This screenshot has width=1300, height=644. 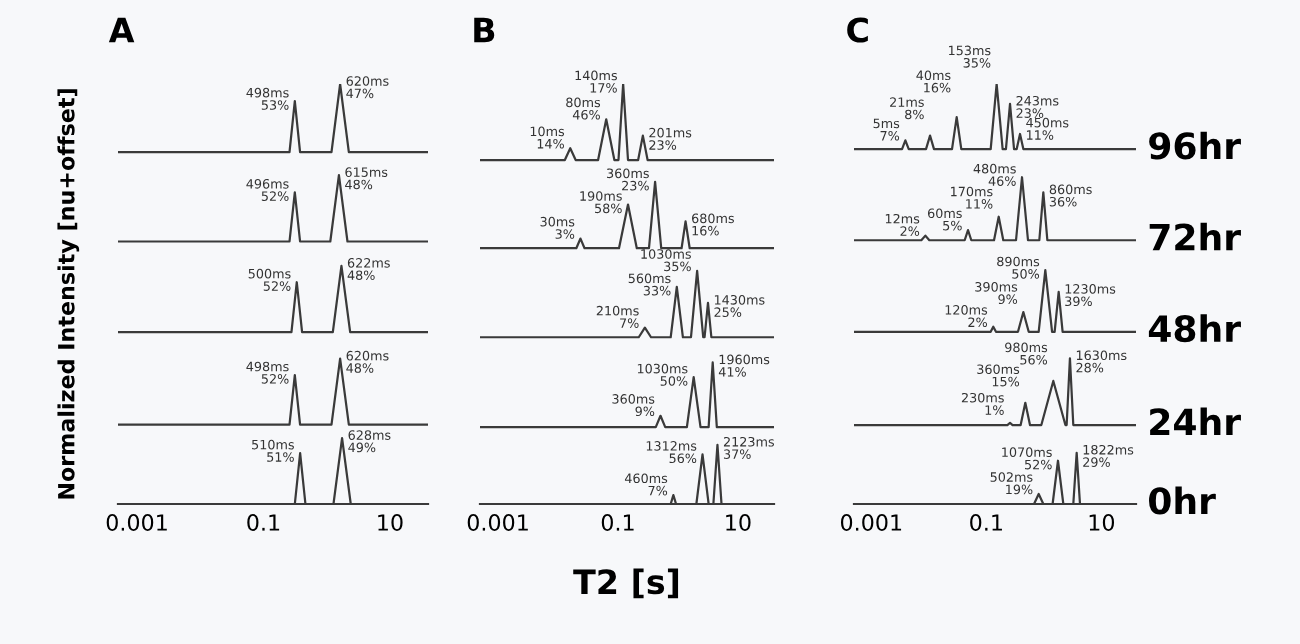 I want to click on chart-title: C, so click(x=857, y=30).